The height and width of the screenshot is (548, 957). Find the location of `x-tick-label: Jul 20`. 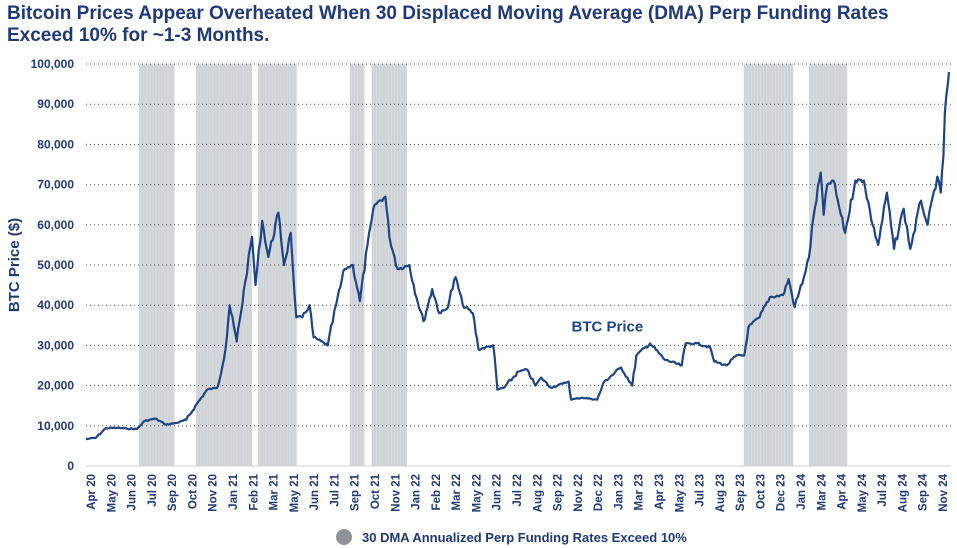

x-tick-label: Jul 20 is located at coordinates (153, 490).